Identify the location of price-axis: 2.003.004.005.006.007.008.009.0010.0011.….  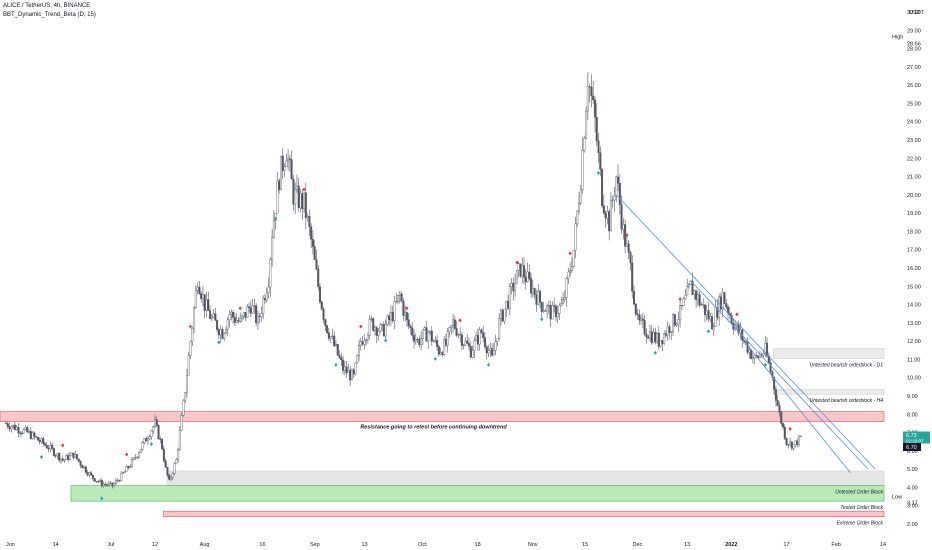
(916, 269).